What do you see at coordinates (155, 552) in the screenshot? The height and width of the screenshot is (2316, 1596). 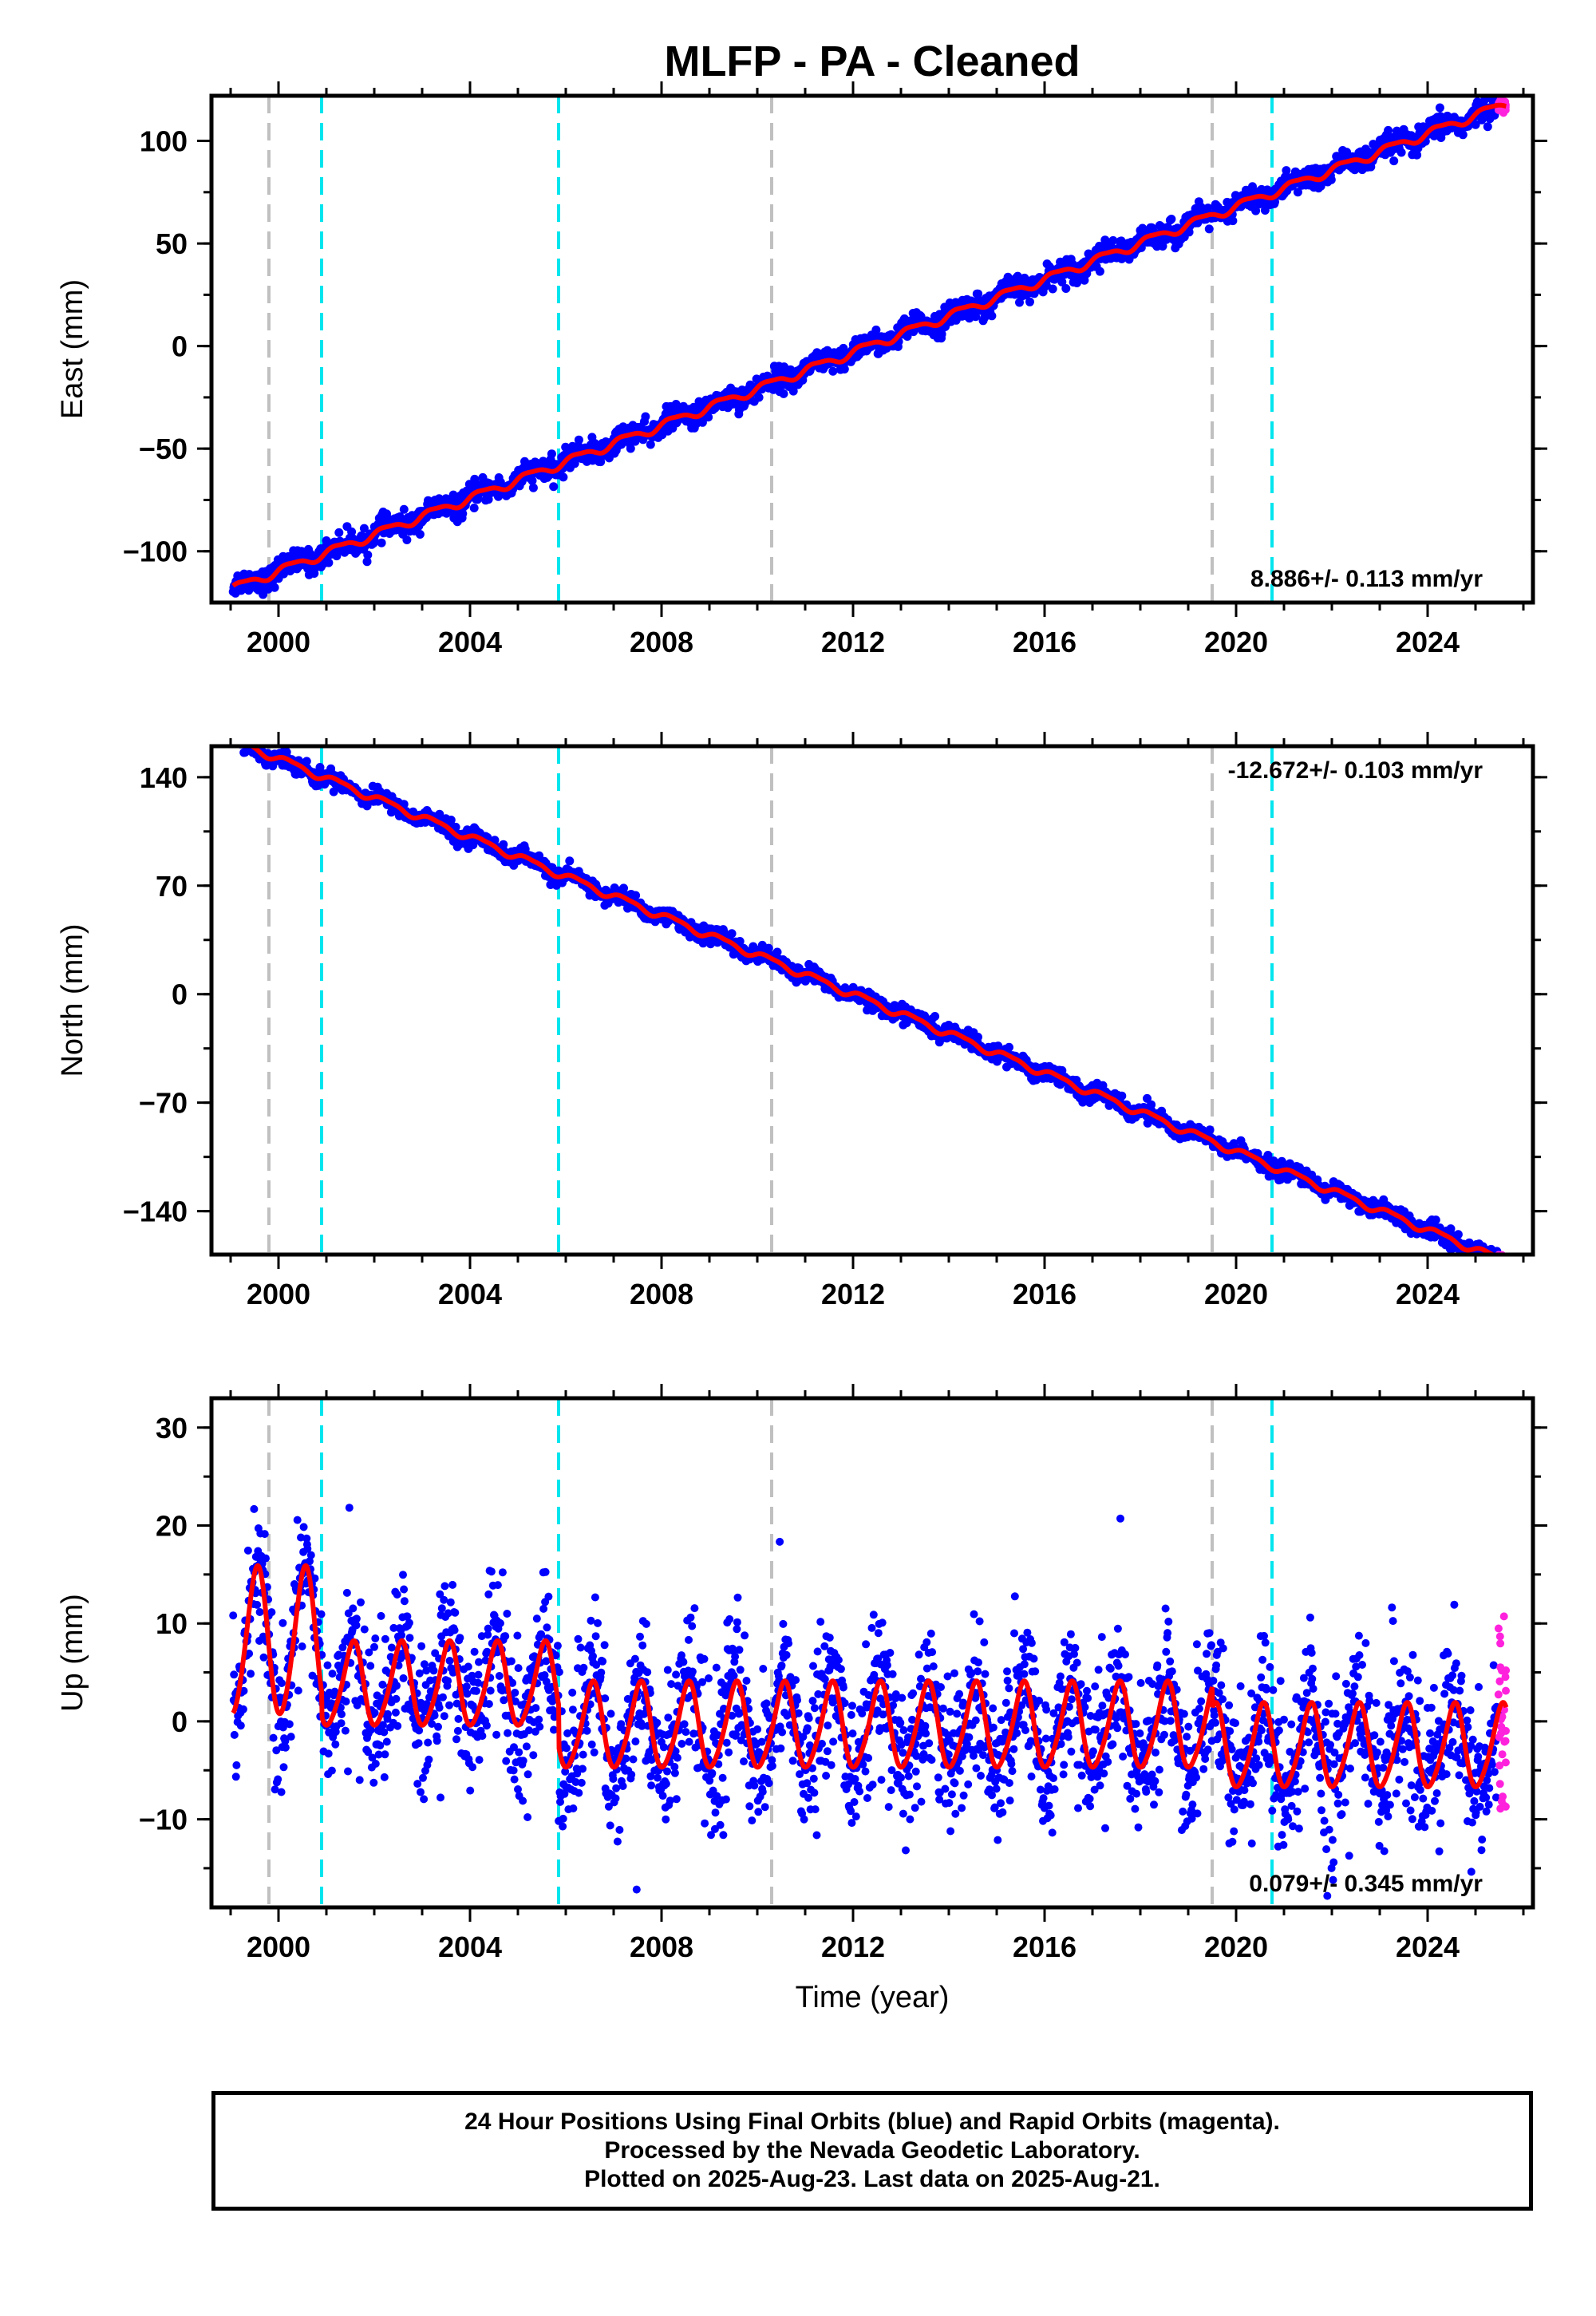 I see `y-tick-label: −100` at bounding box center [155, 552].